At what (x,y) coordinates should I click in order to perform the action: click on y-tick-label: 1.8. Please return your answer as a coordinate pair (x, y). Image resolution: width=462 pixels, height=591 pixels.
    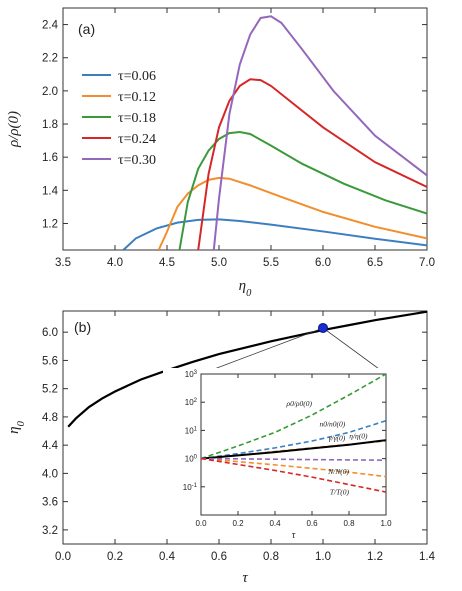
    Looking at the image, I should click on (50, 125).